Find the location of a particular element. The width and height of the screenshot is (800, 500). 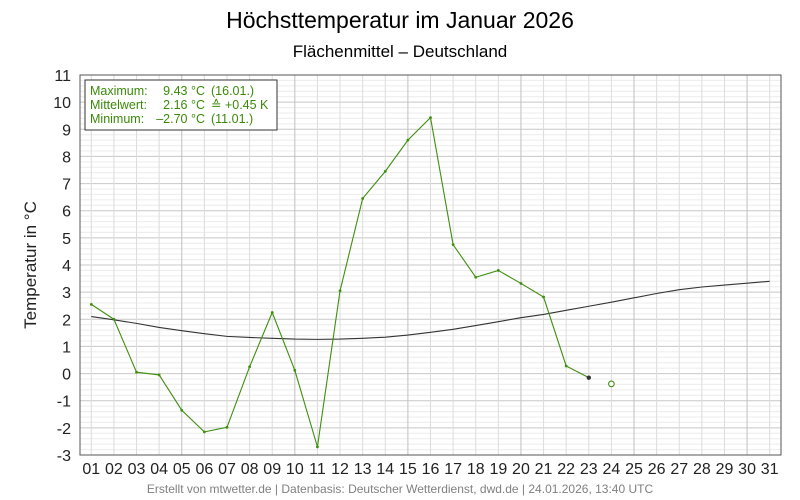

x-tick-label: 31 is located at coordinates (770, 469).